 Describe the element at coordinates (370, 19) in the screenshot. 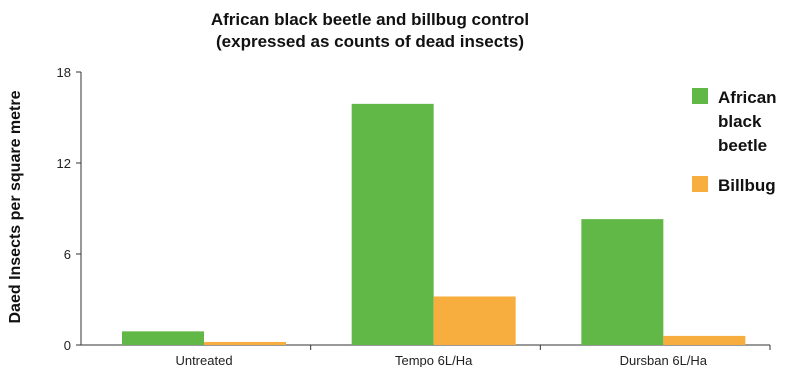

I see `chart-title: African black beetle and billbug control` at that location.